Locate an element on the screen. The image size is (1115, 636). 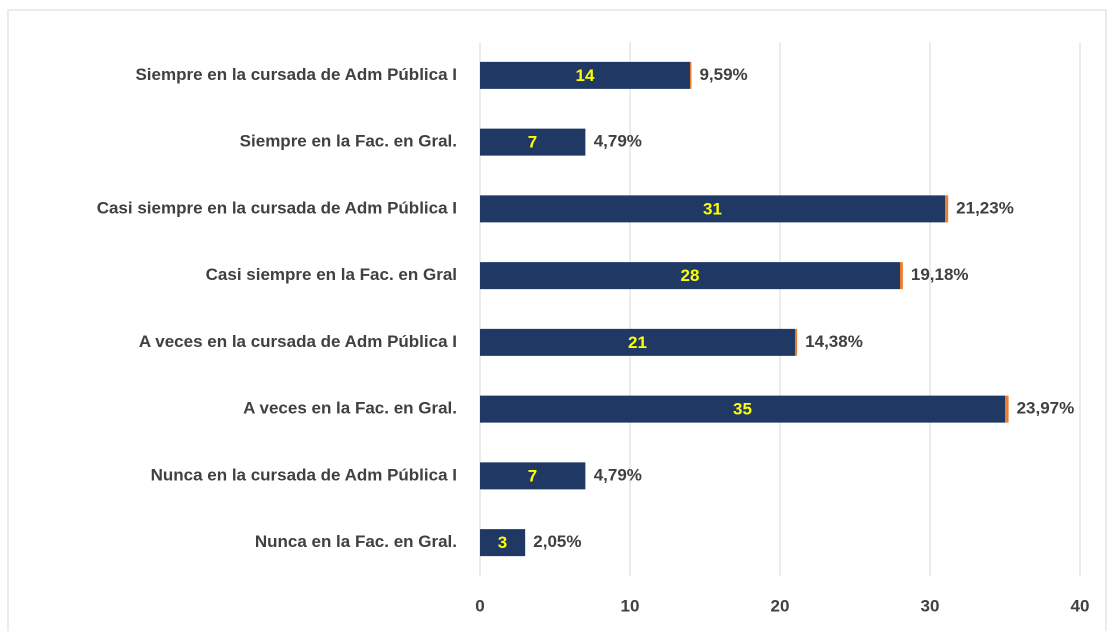
y-tick-label: Siempre en la Fac. en Gral. is located at coordinates (348, 141).